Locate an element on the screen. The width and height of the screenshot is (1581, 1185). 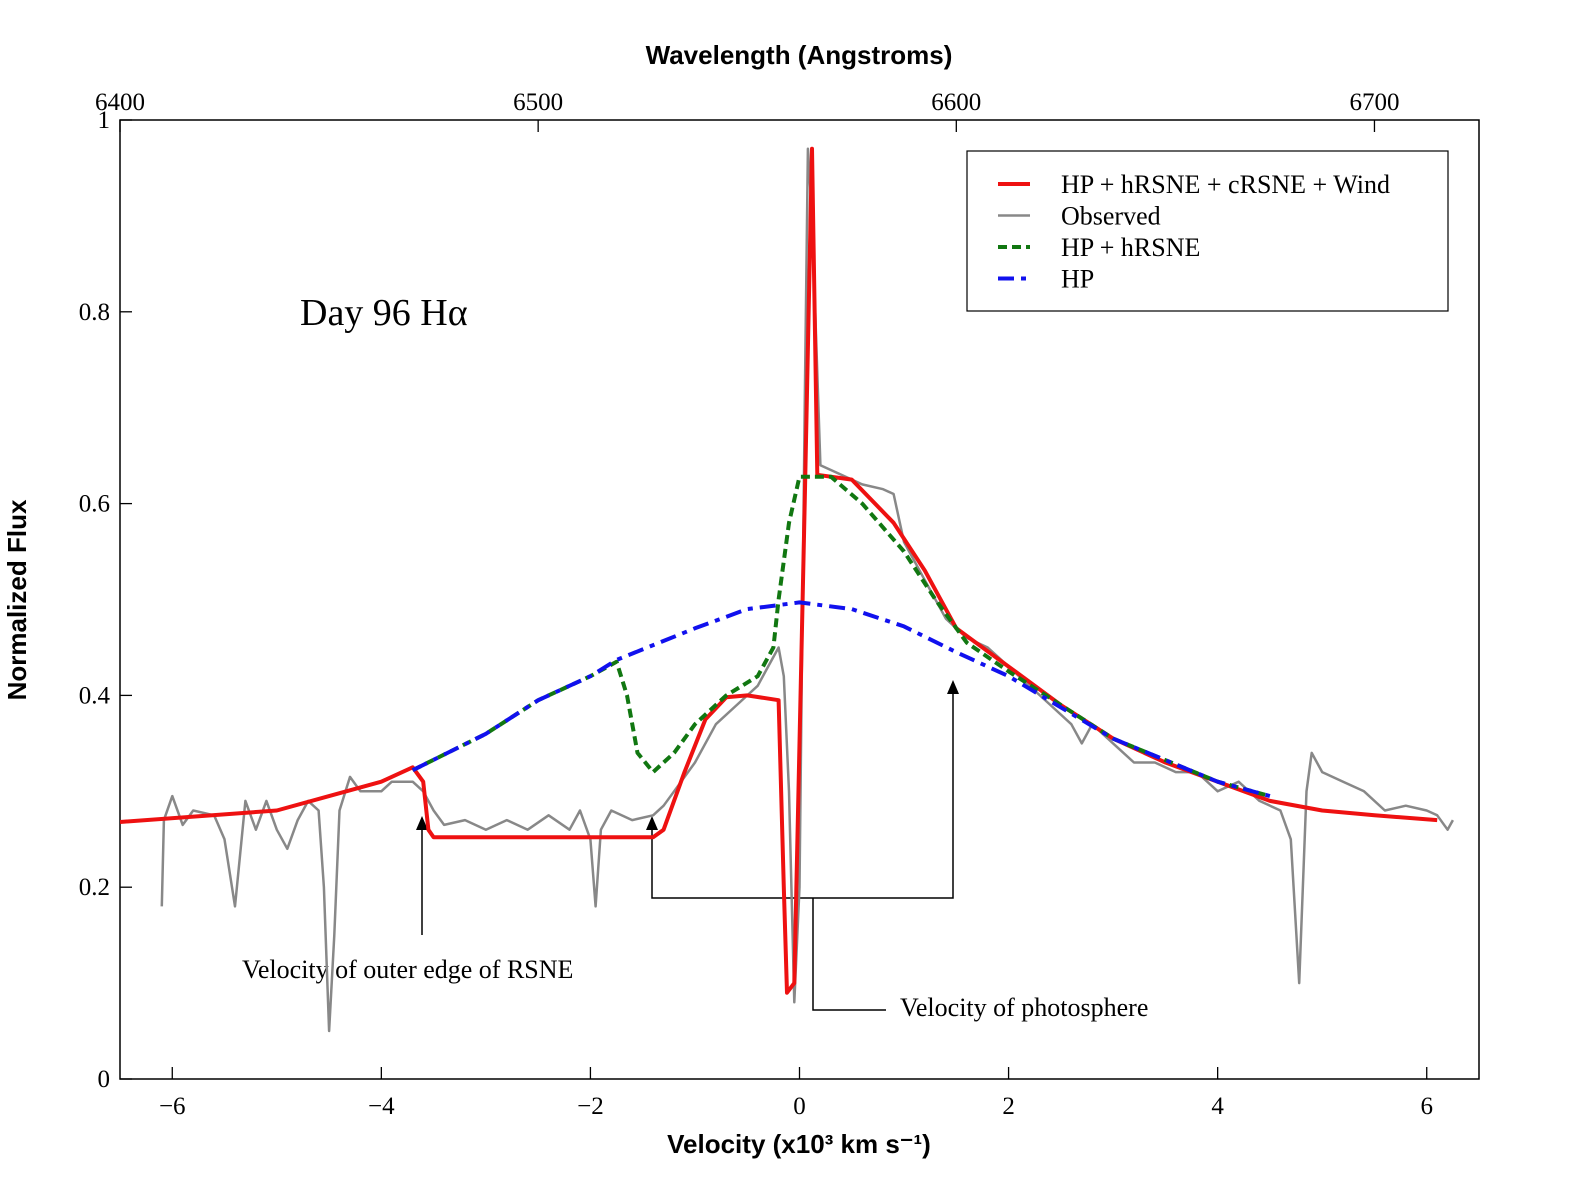
leader is located at coordinates (849, 954).